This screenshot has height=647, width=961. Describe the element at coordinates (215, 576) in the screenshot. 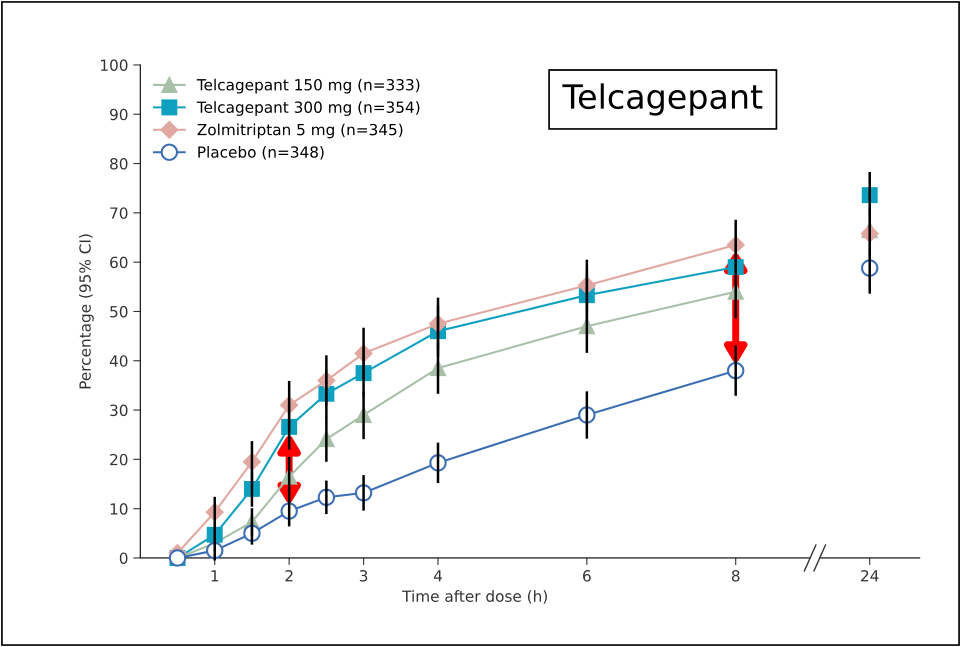

I see `x-tick-label: 1` at that location.